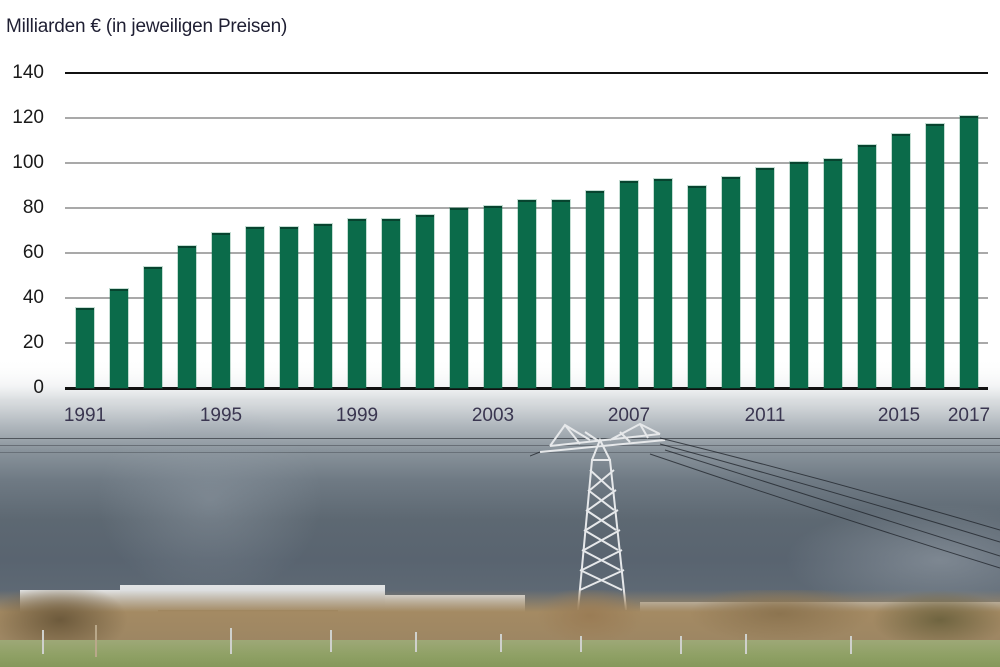  What do you see at coordinates (289, 307) in the screenshot?
I see `bar-1997` at bounding box center [289, 307].